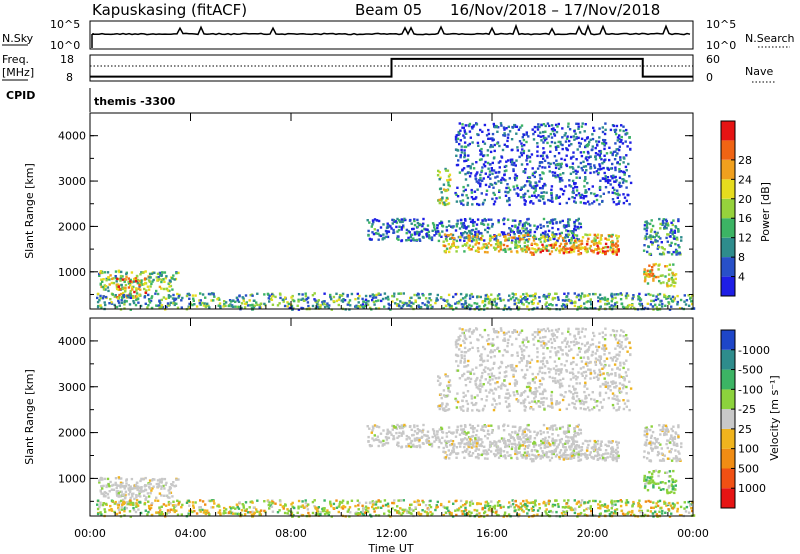  I want to click on power-colorbar-tick-label: 28, so click(745, 160).